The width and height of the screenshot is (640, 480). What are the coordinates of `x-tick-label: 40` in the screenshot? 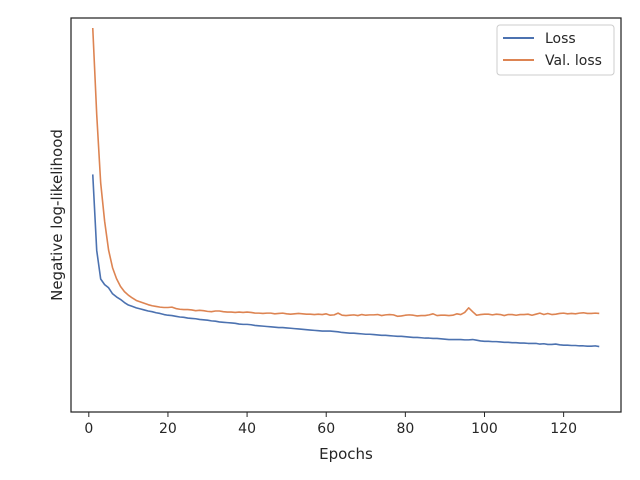 It's located at (247, 429).